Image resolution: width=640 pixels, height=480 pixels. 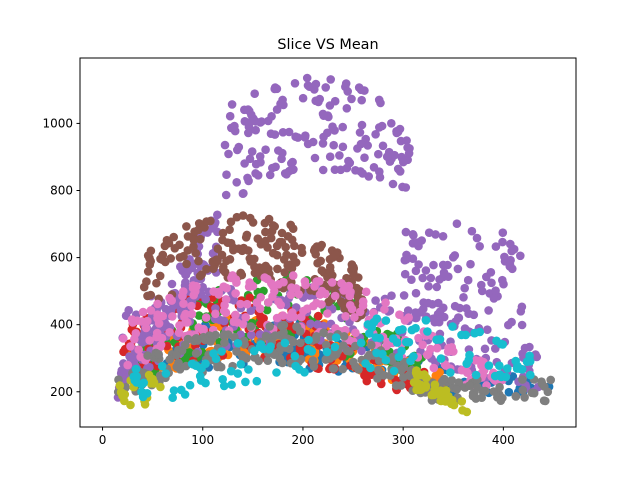 What do you see at coordinates (57, 123) in the screenshot?
I see `y-tick-label-4: 1000` at bounding box center [57, 123].